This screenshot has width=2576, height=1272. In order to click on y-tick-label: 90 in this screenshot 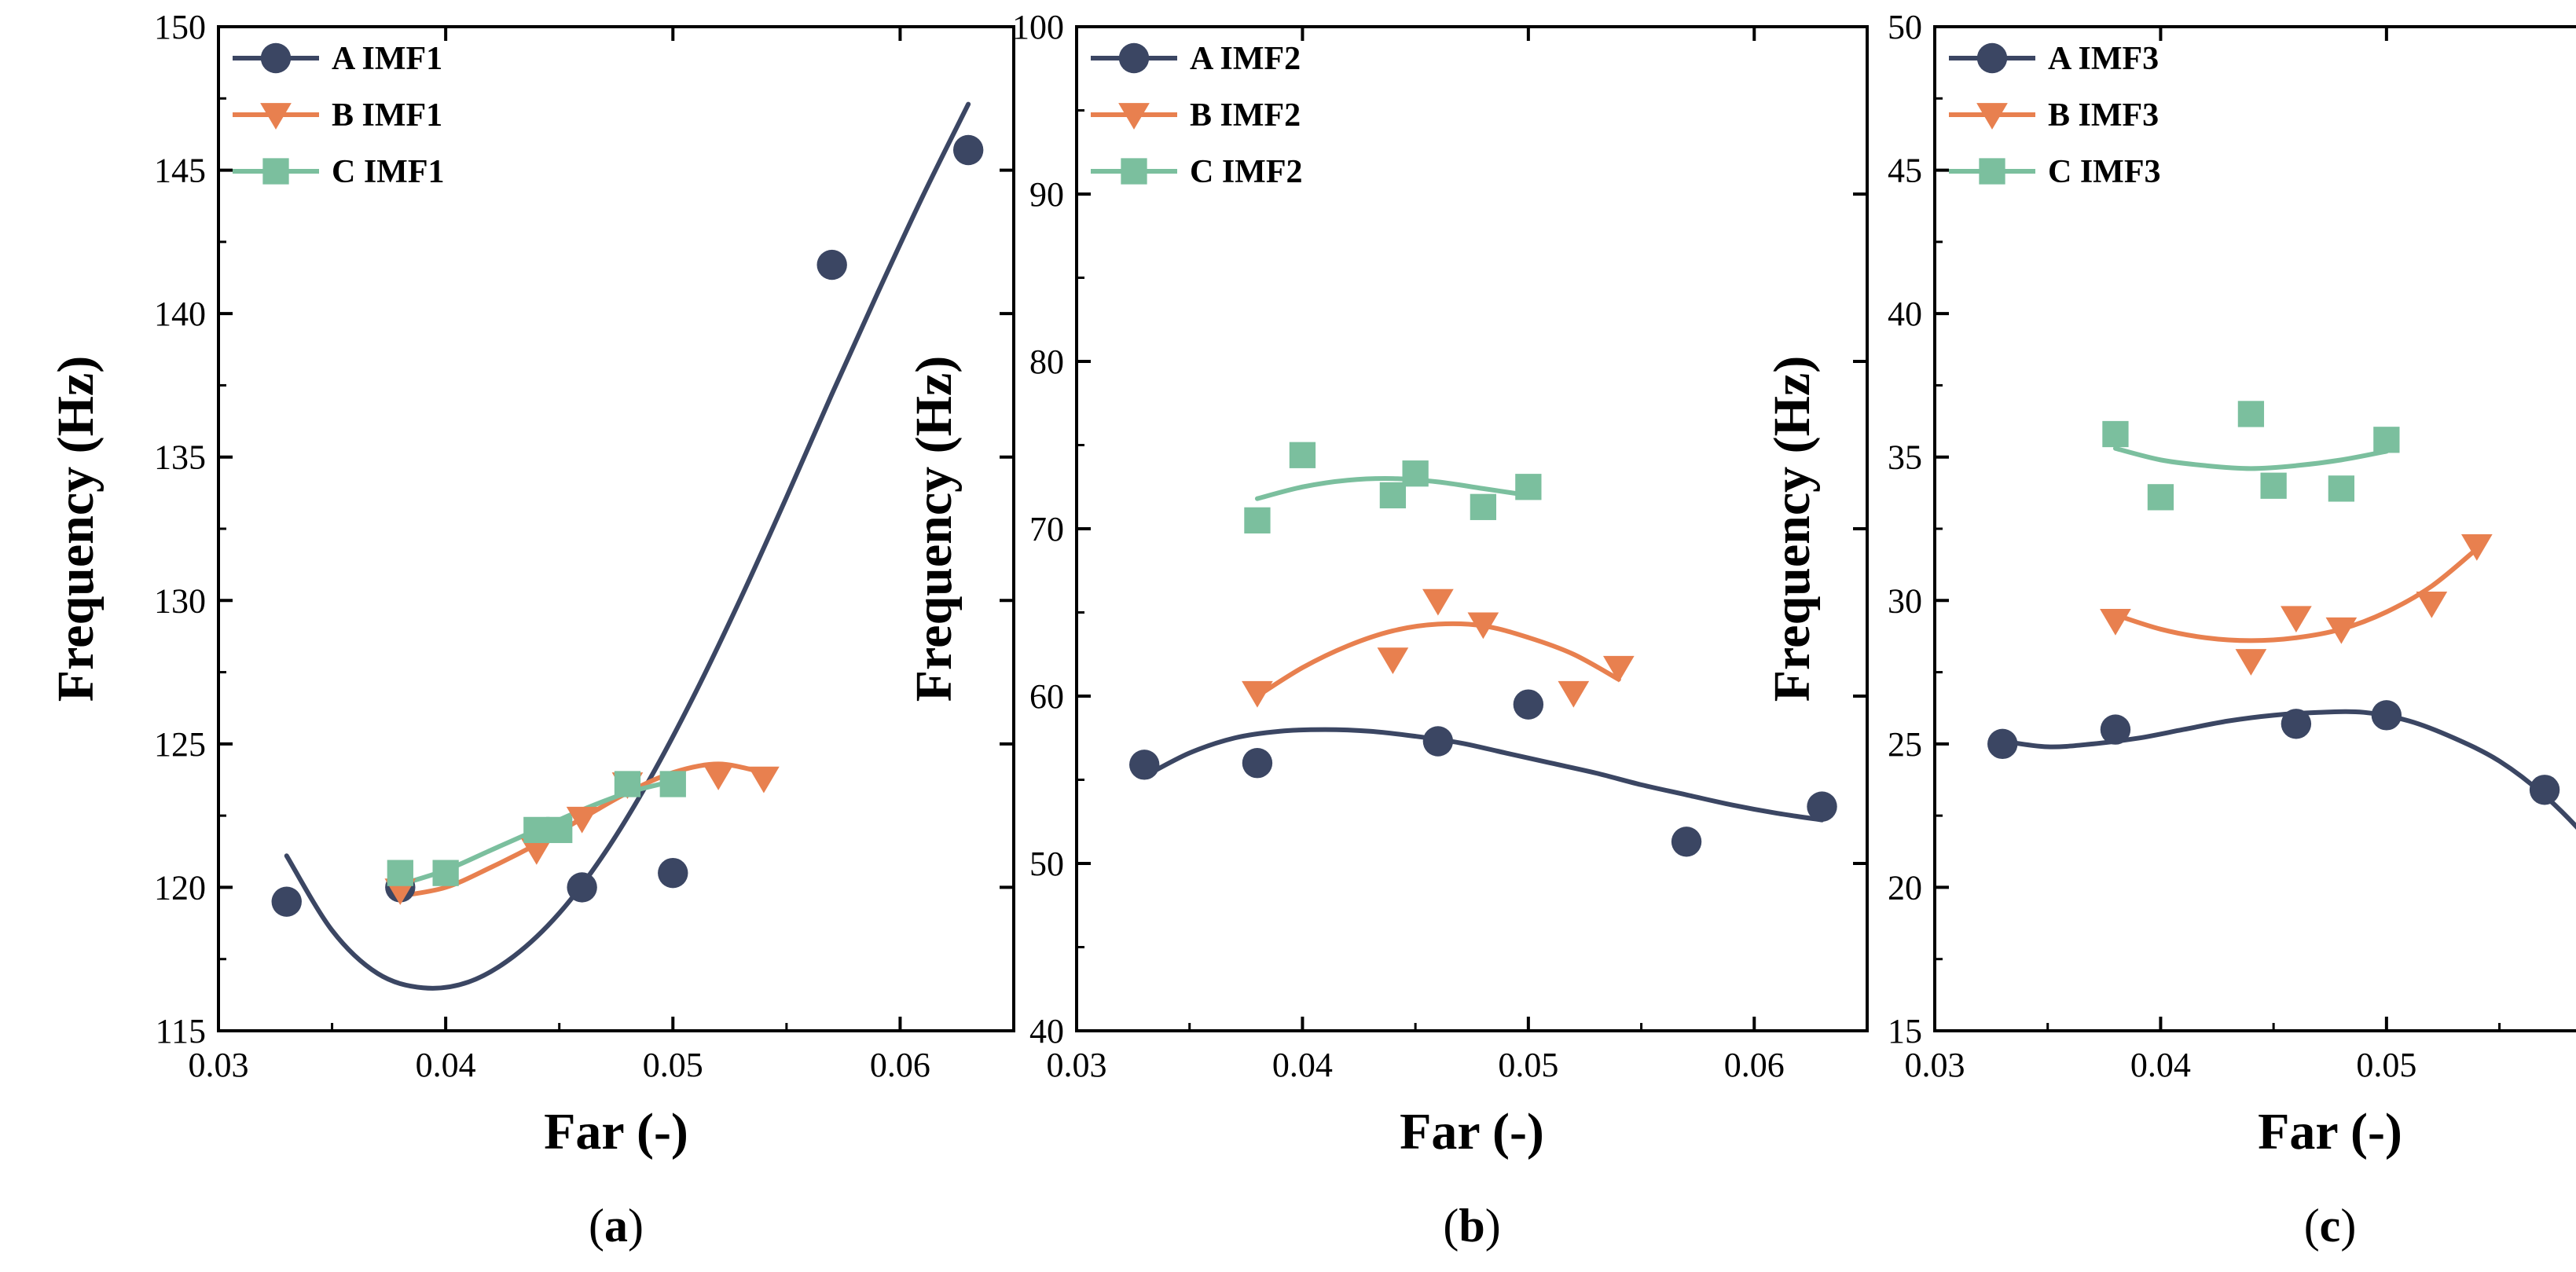, I will do `click(1046, 195)`.